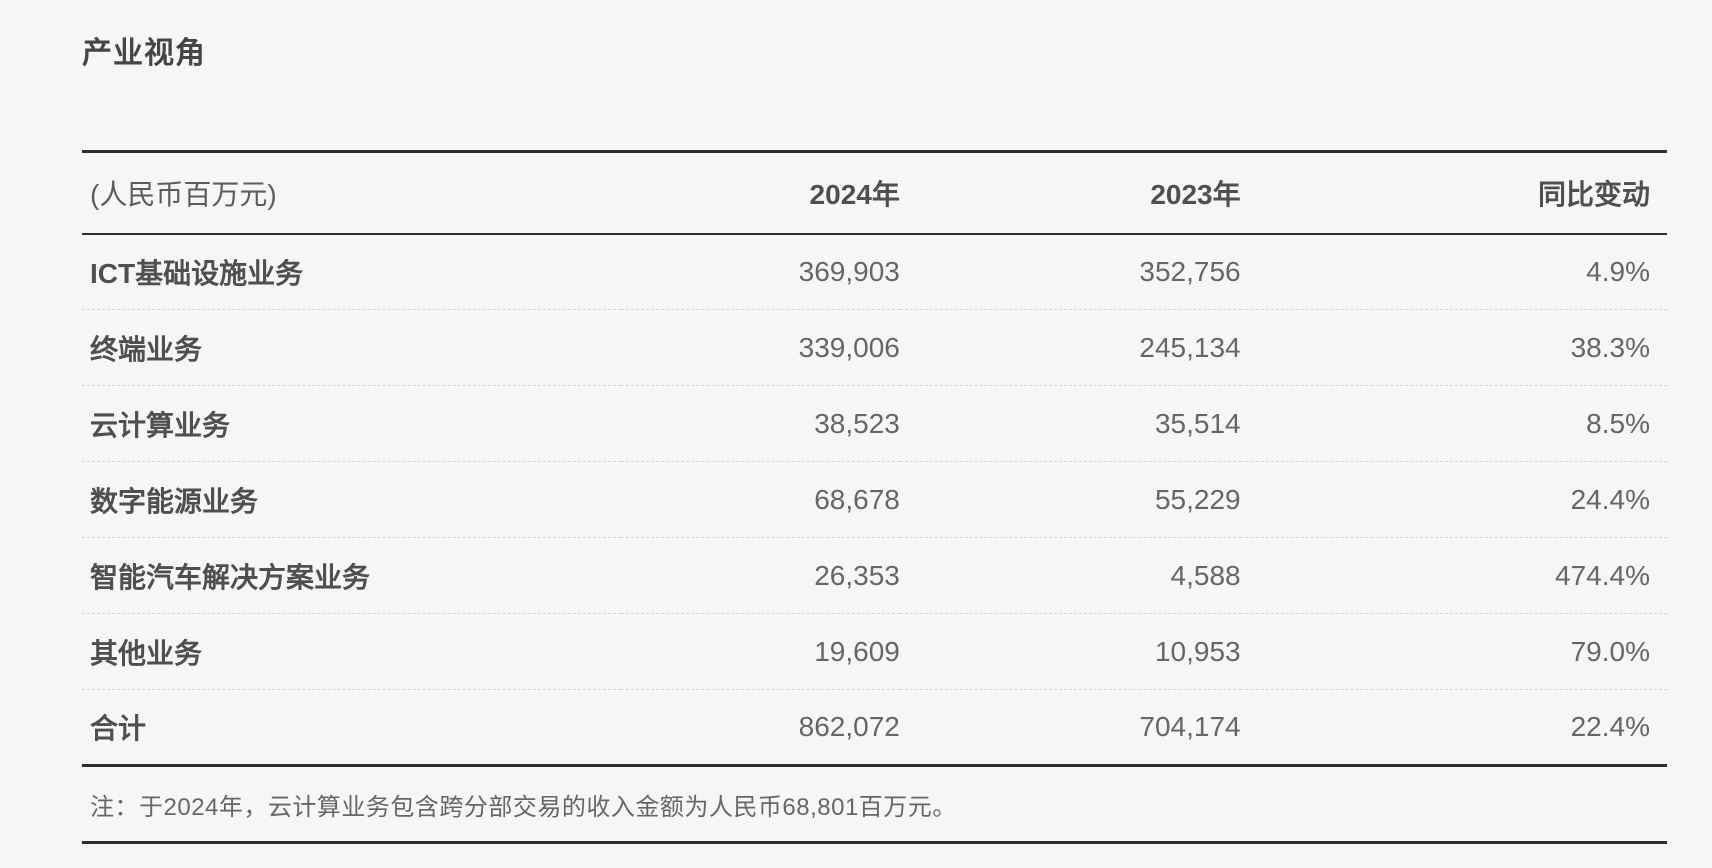 The image size is (1712, 868). I want to click on value-2023: 4,588, so click(1070, 575).